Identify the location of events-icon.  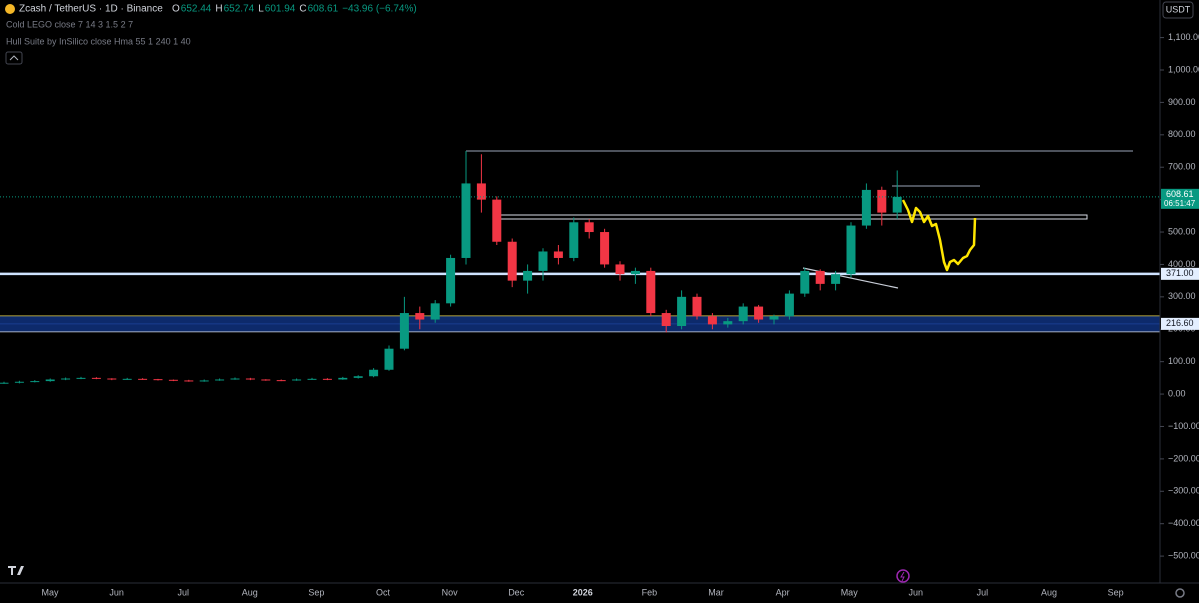
(903, 576).